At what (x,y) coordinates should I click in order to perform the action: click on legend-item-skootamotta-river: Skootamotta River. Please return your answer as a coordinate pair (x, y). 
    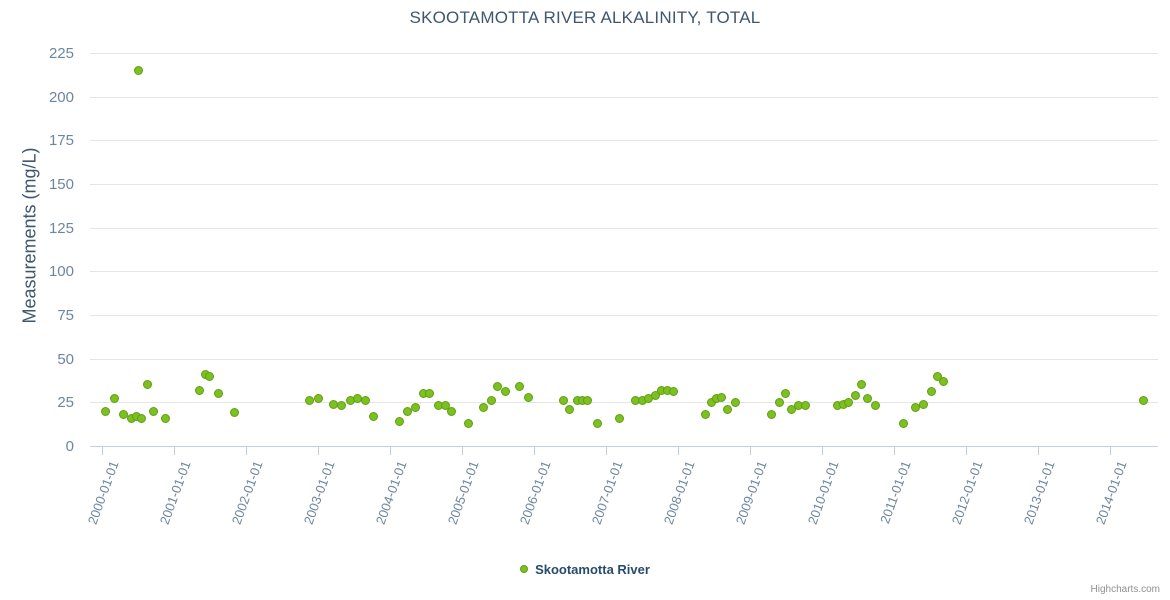
    Looking at the image, I should click on (585, 569).